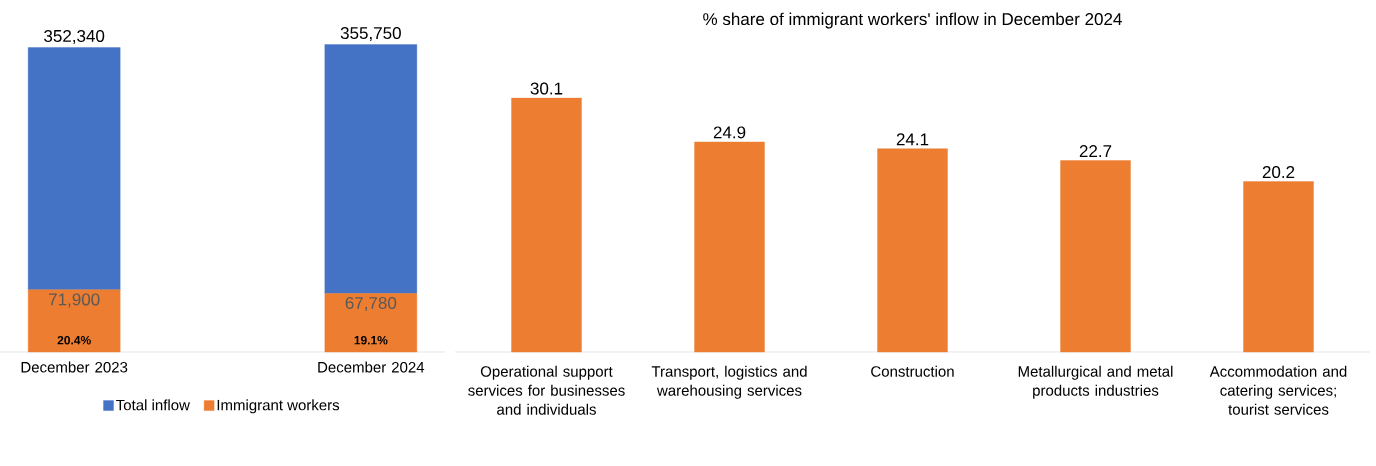 Image resolution: width=1376 pixels, height=466 pixels. Describe the element at coordinates (729, 132) in the screenshot. I see `data-label: 24.9` at that location.